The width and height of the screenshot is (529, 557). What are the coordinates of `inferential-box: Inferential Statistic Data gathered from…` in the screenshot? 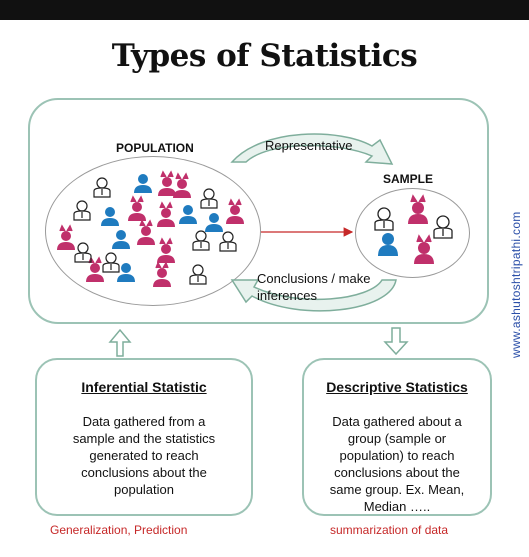 It's located at (144, 437).